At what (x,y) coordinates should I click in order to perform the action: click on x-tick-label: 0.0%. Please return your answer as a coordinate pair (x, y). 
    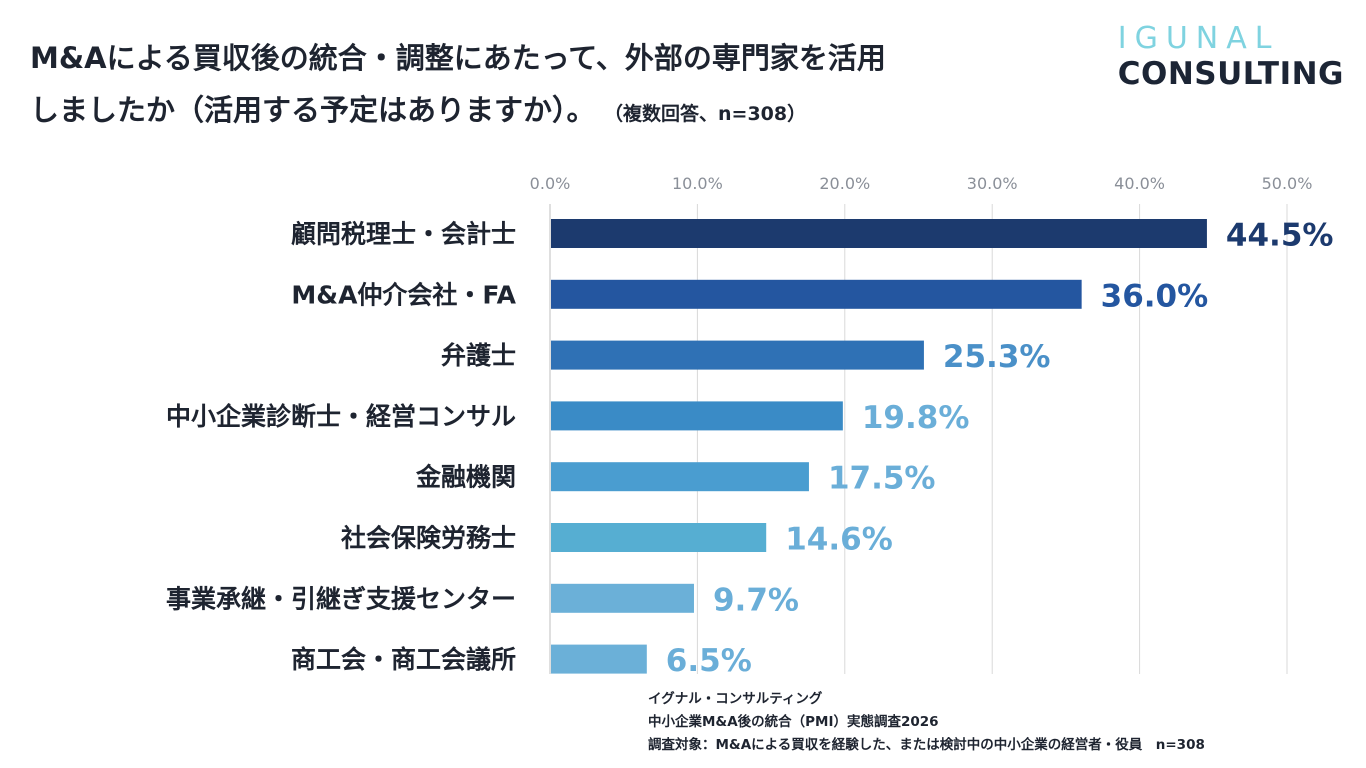
    Looking at the image, I should click on (550, 183).